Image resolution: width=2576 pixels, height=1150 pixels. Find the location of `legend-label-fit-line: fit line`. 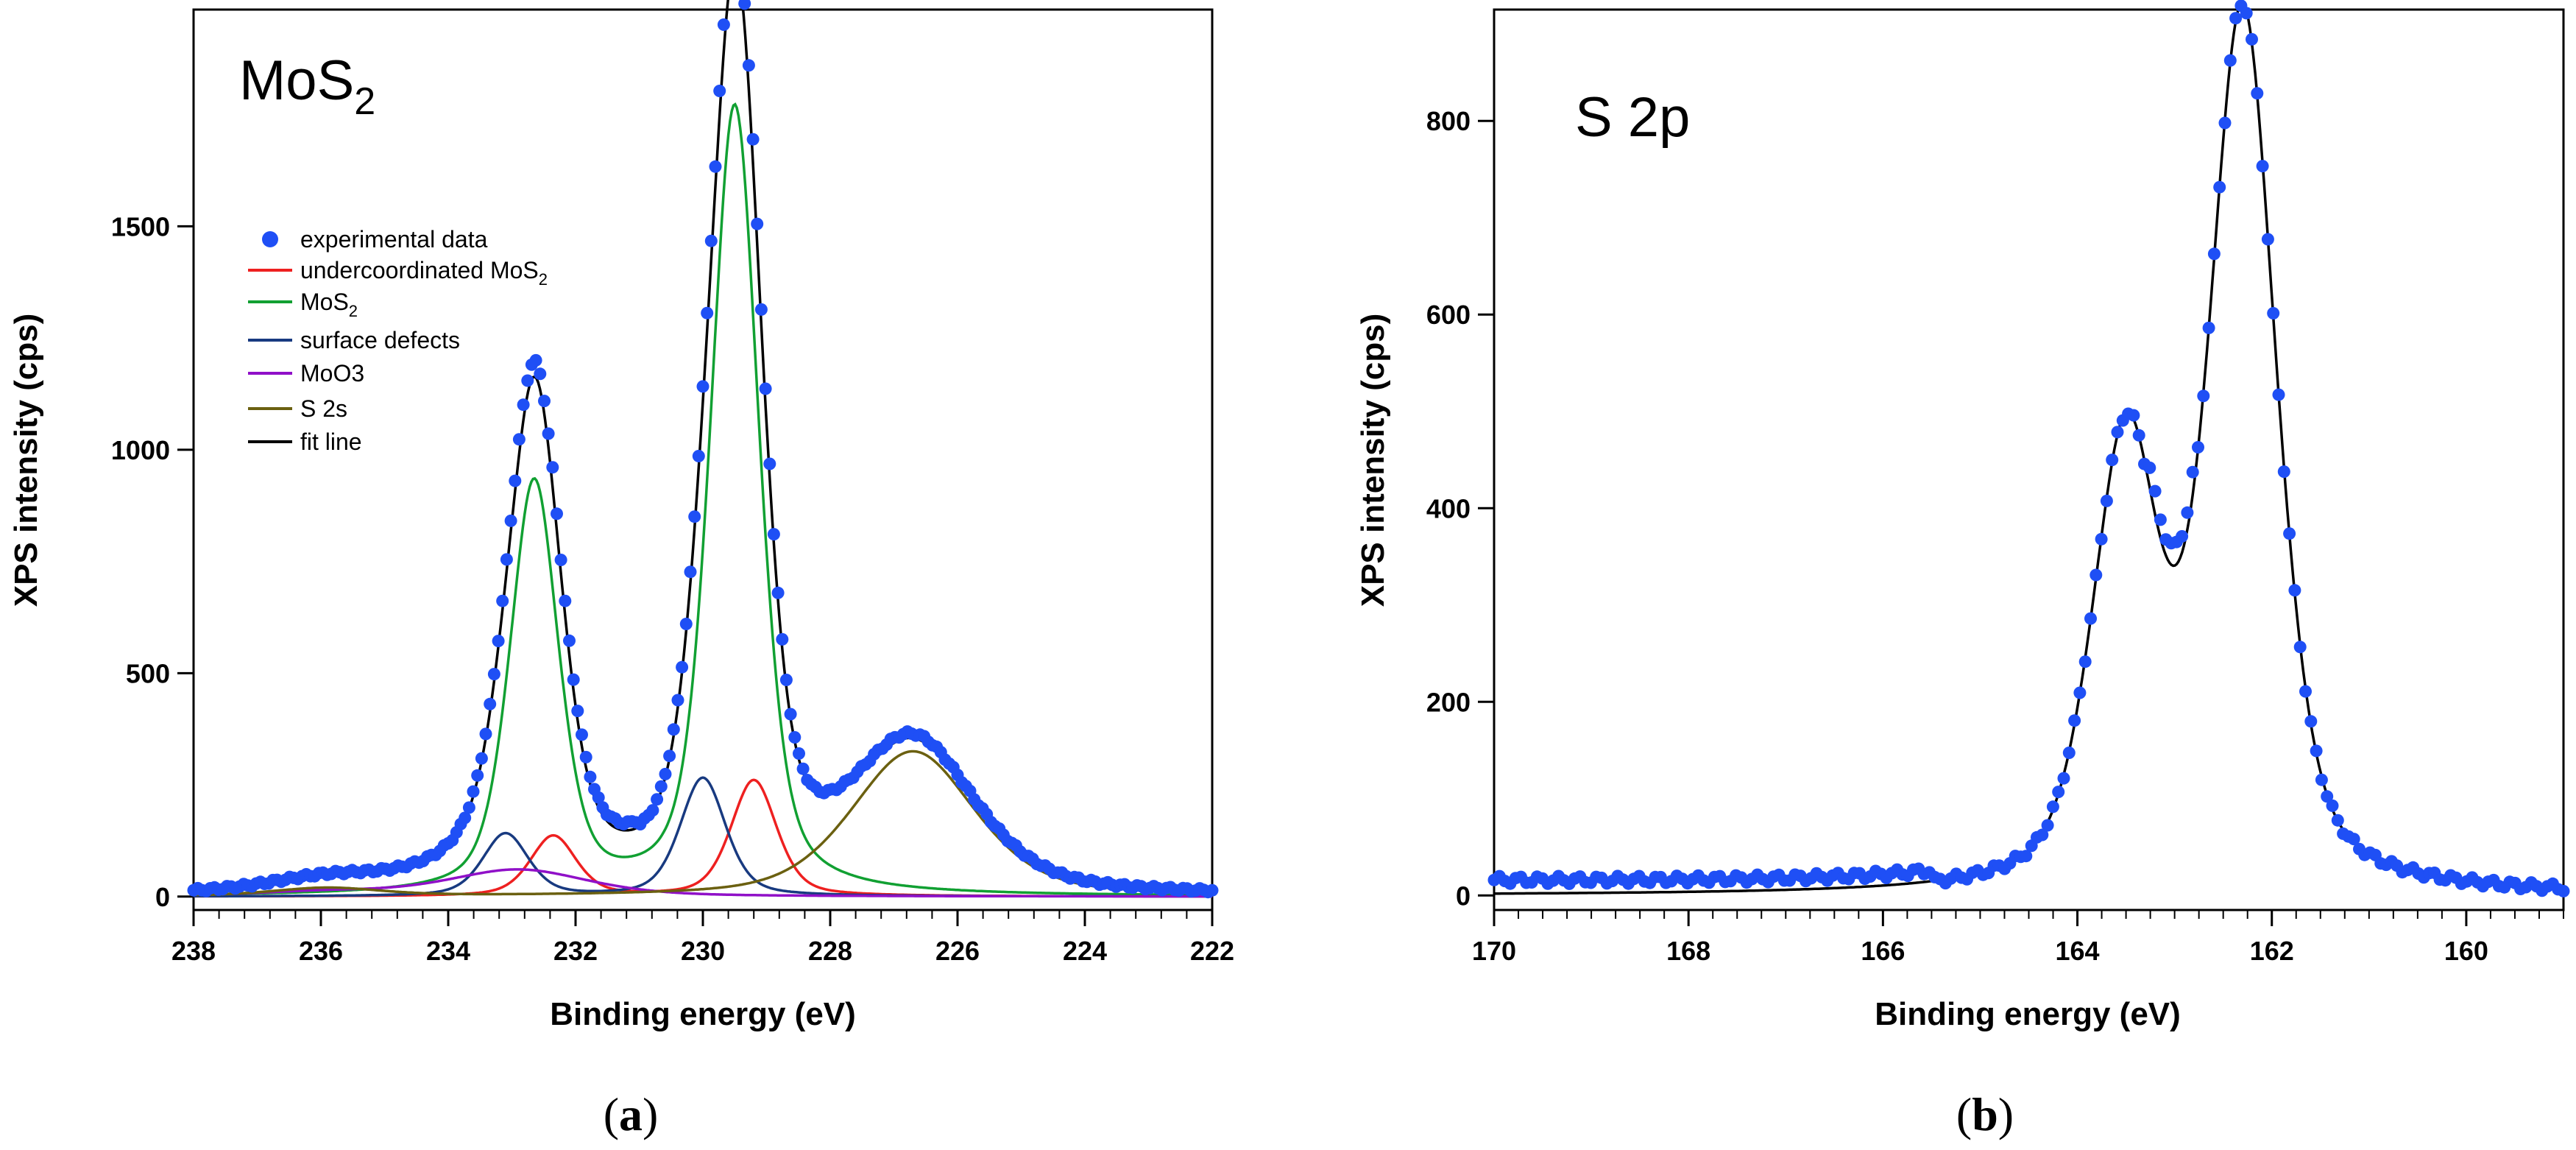

legend-label-fit-line: fit line is located at coordinates (331, 441).